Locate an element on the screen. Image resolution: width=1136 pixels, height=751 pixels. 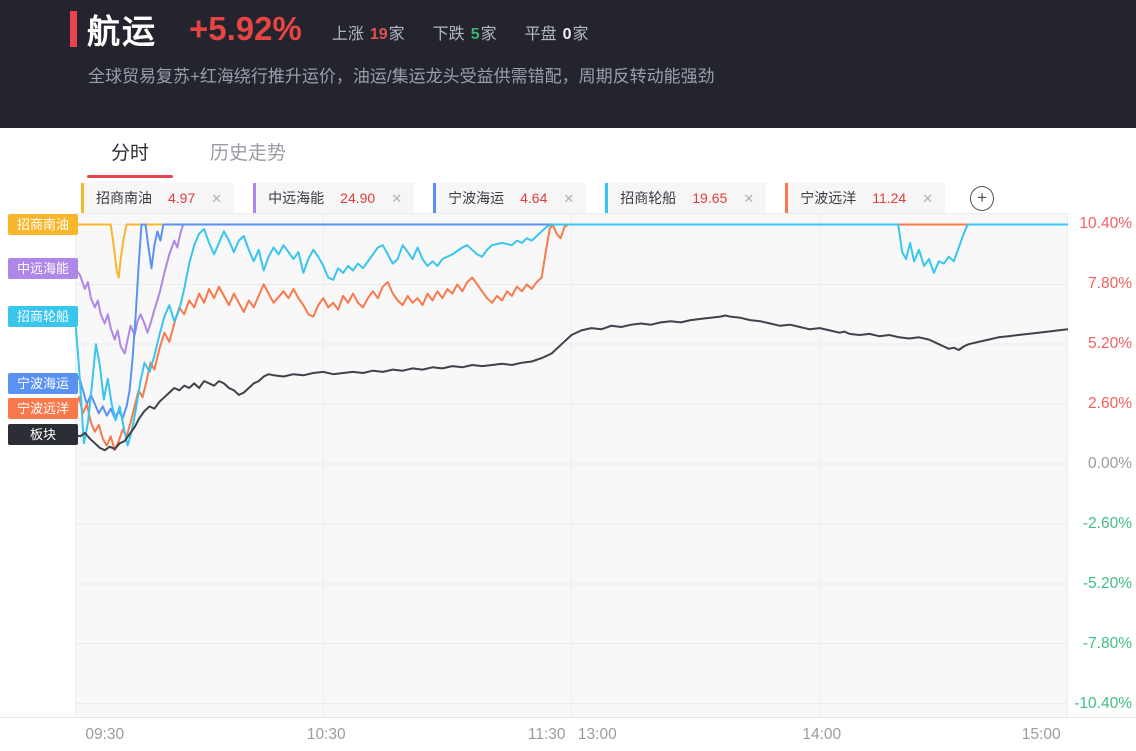
stock-chip-name: 宁波远洋 is located at coordinates (828, 198).